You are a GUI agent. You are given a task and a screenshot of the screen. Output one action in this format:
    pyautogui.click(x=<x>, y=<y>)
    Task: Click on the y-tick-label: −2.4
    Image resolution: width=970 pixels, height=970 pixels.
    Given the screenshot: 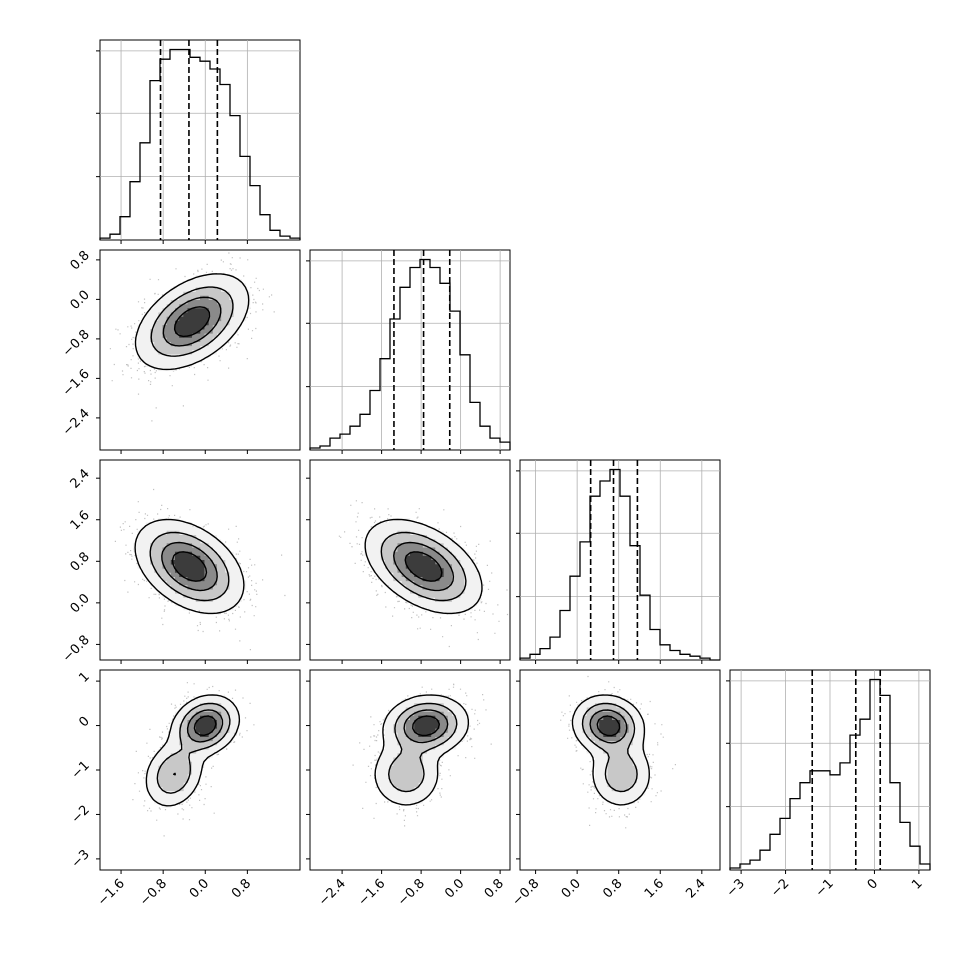 What is the action you would take?
    pyautogui.click(x=76, y=422)
    